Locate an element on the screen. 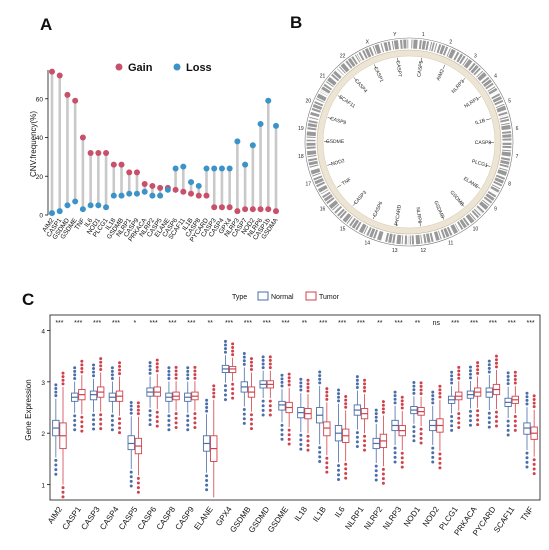 This screenshot has height=550, width=549. y-axis-label: Gene Expression is located at coordinates (28, 409).